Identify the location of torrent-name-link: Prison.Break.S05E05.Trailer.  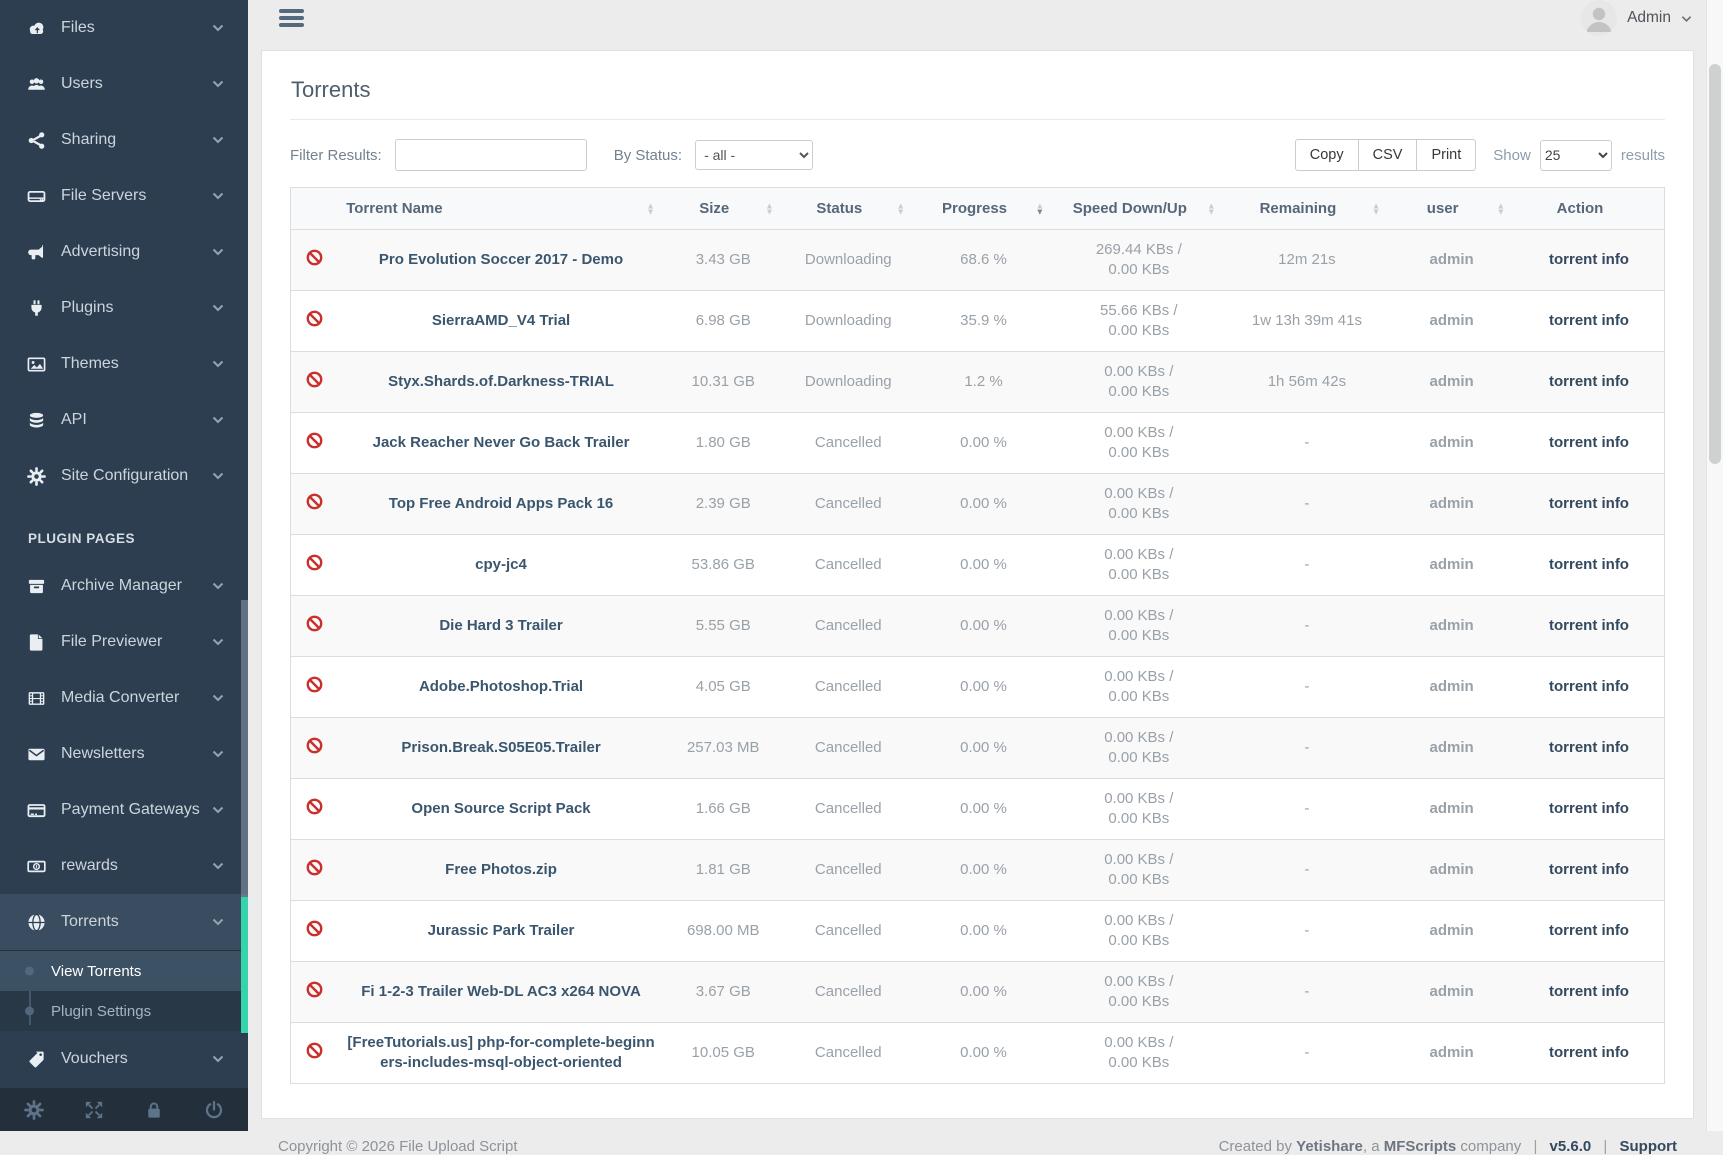
(501, 747).